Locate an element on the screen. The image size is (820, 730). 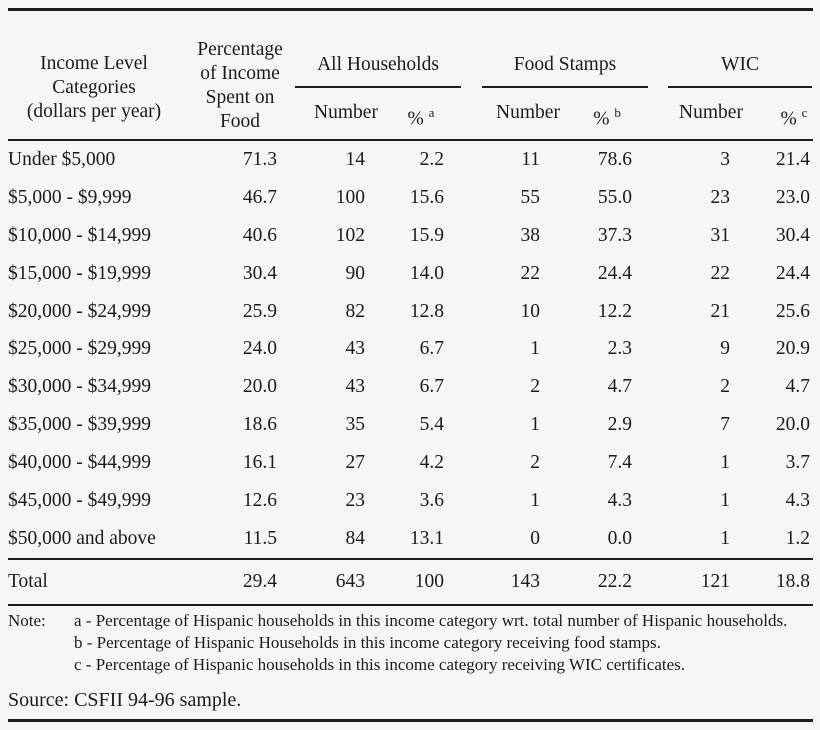
cell-all-households-number: 84 is located at coordinates (355, 538).